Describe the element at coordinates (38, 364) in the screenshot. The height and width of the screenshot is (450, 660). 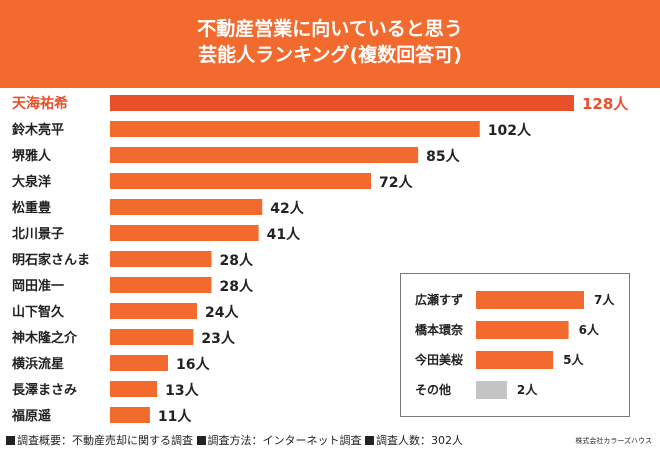
I see `category-label: 横浜流星` at that location.